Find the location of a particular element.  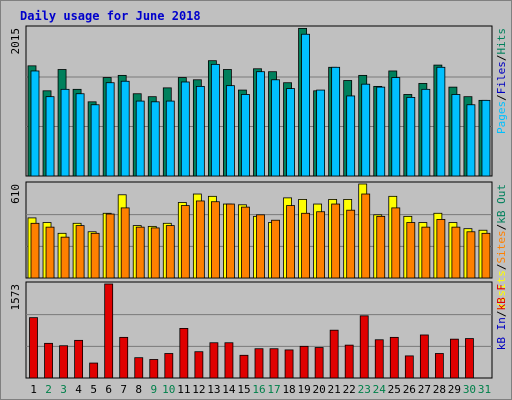

x-tick-label-day-8: 8 is located at coordinates (138, 389).